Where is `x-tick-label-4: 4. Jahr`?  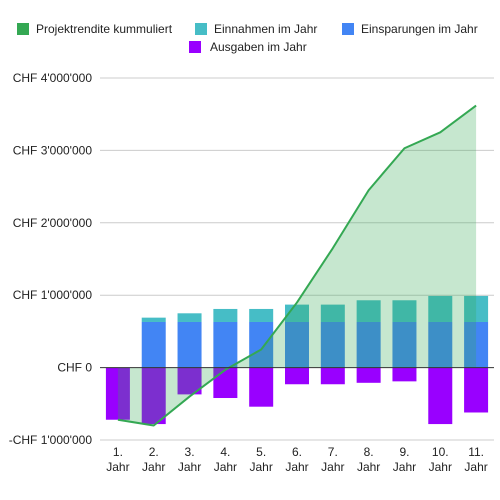 x-tick-label-4: 4. Jahr is located at coordinates (225, 459).